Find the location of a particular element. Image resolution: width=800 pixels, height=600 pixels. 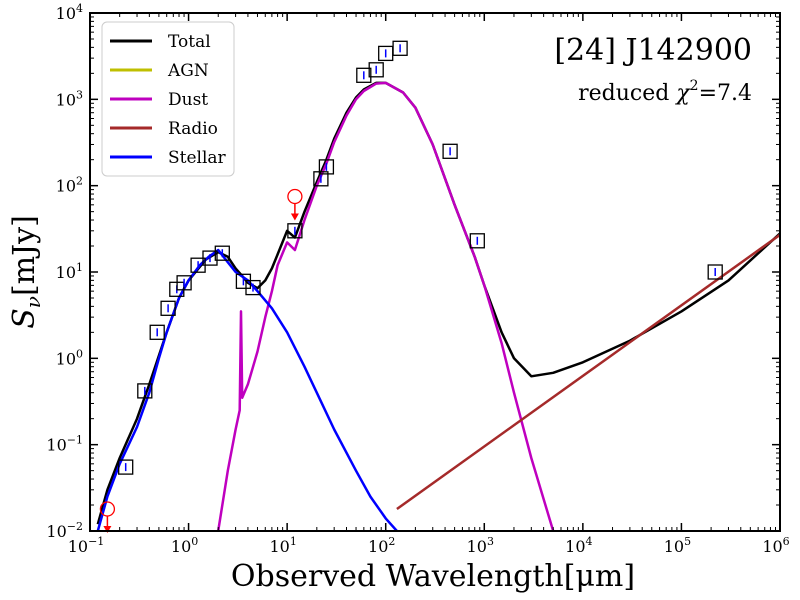

y-tick-label: 10⁻¹ is located at coordinates (64, 444).